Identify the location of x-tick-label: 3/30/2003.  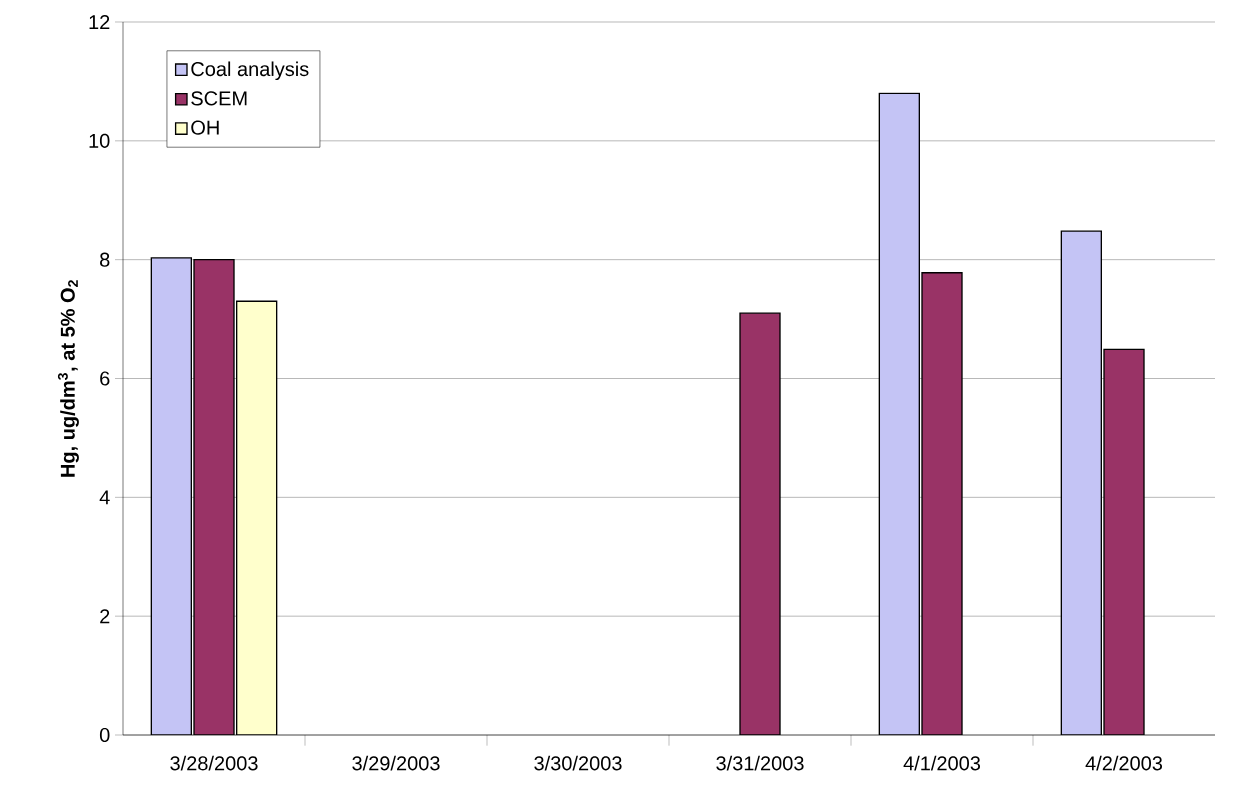
(578, 763).